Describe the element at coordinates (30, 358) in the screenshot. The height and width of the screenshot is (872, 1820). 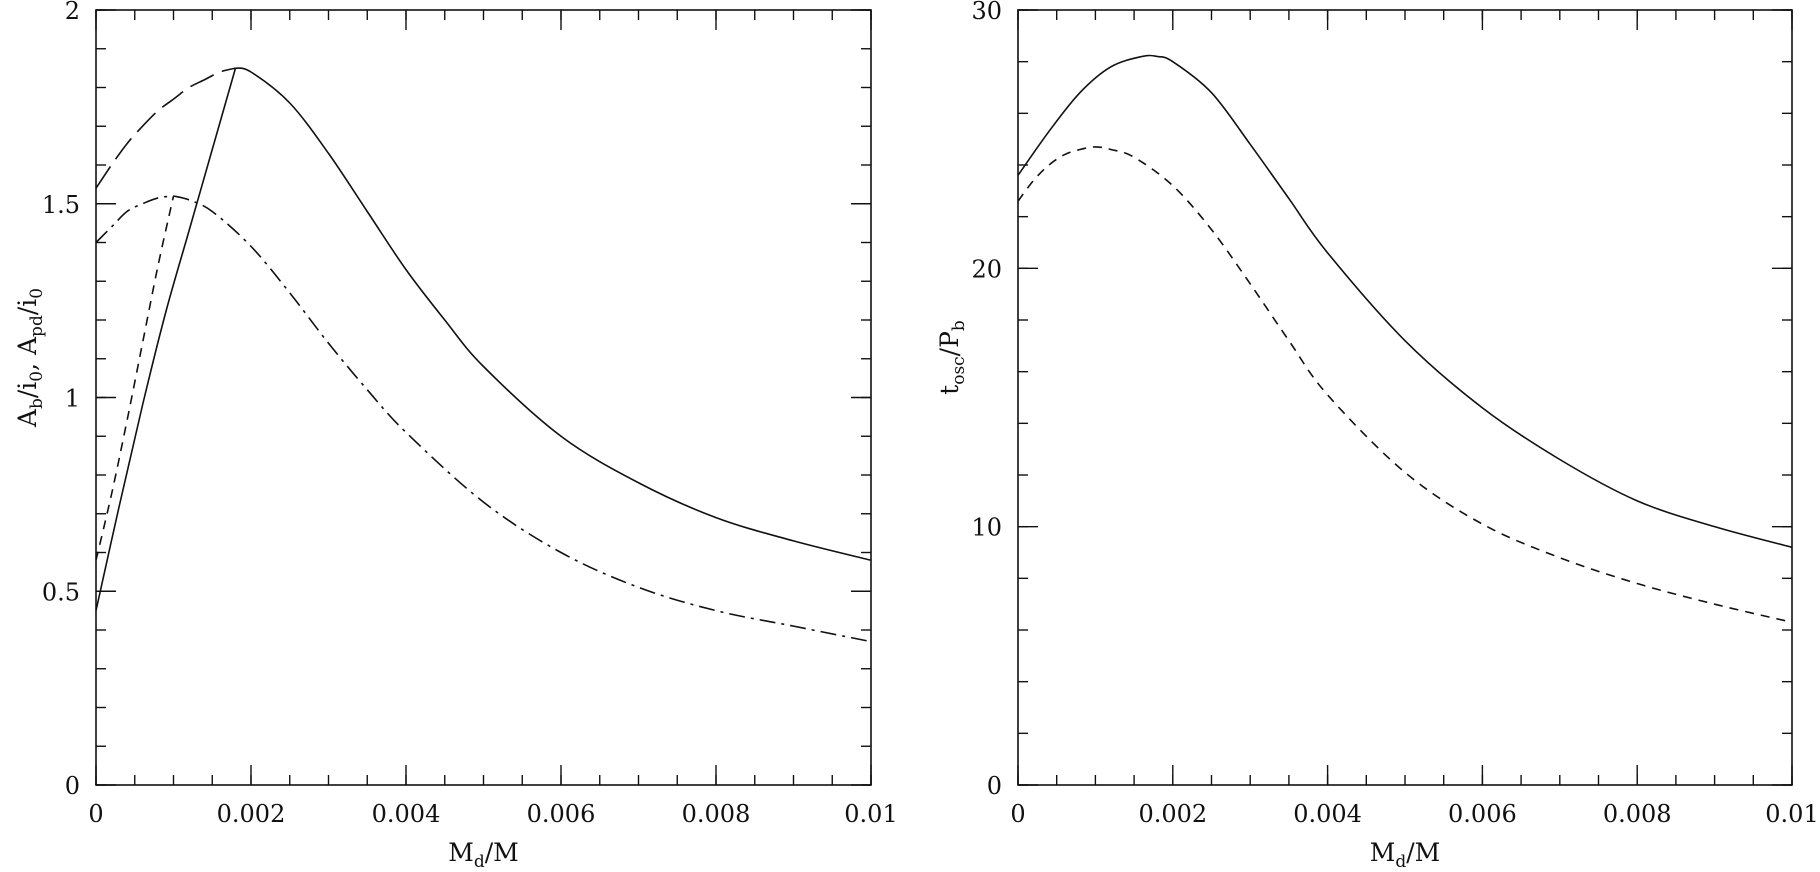
I see `y-axis-label: Ab/i0, Apd/i0` at that location.